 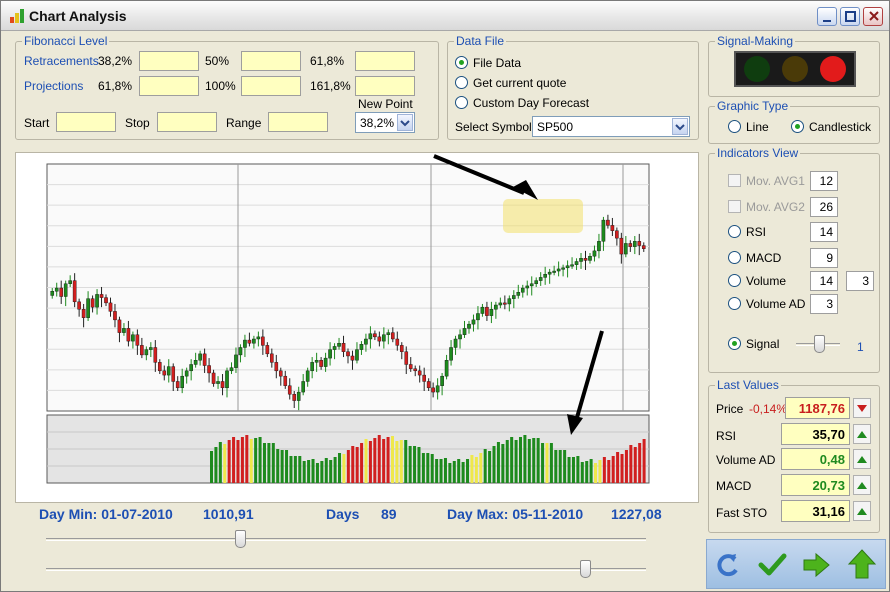 I want to click on volume-ad-radio, so click(x=734, y=303).